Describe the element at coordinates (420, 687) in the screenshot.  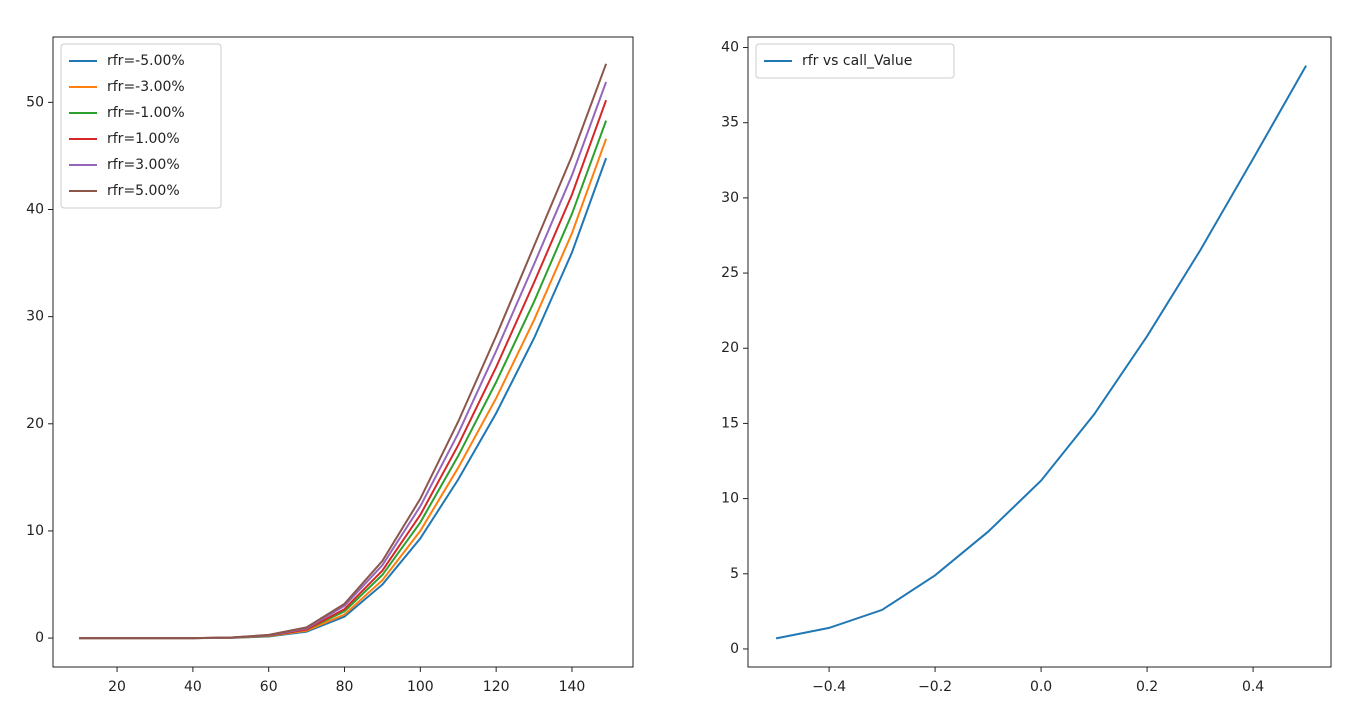
I see `x-tick-label: 100` at that location.